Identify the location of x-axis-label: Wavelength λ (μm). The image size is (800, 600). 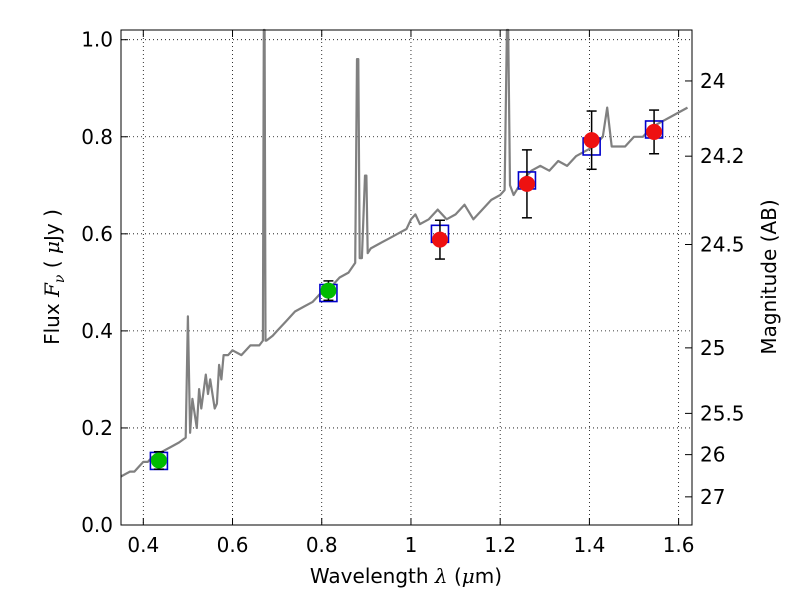
(406, 576).